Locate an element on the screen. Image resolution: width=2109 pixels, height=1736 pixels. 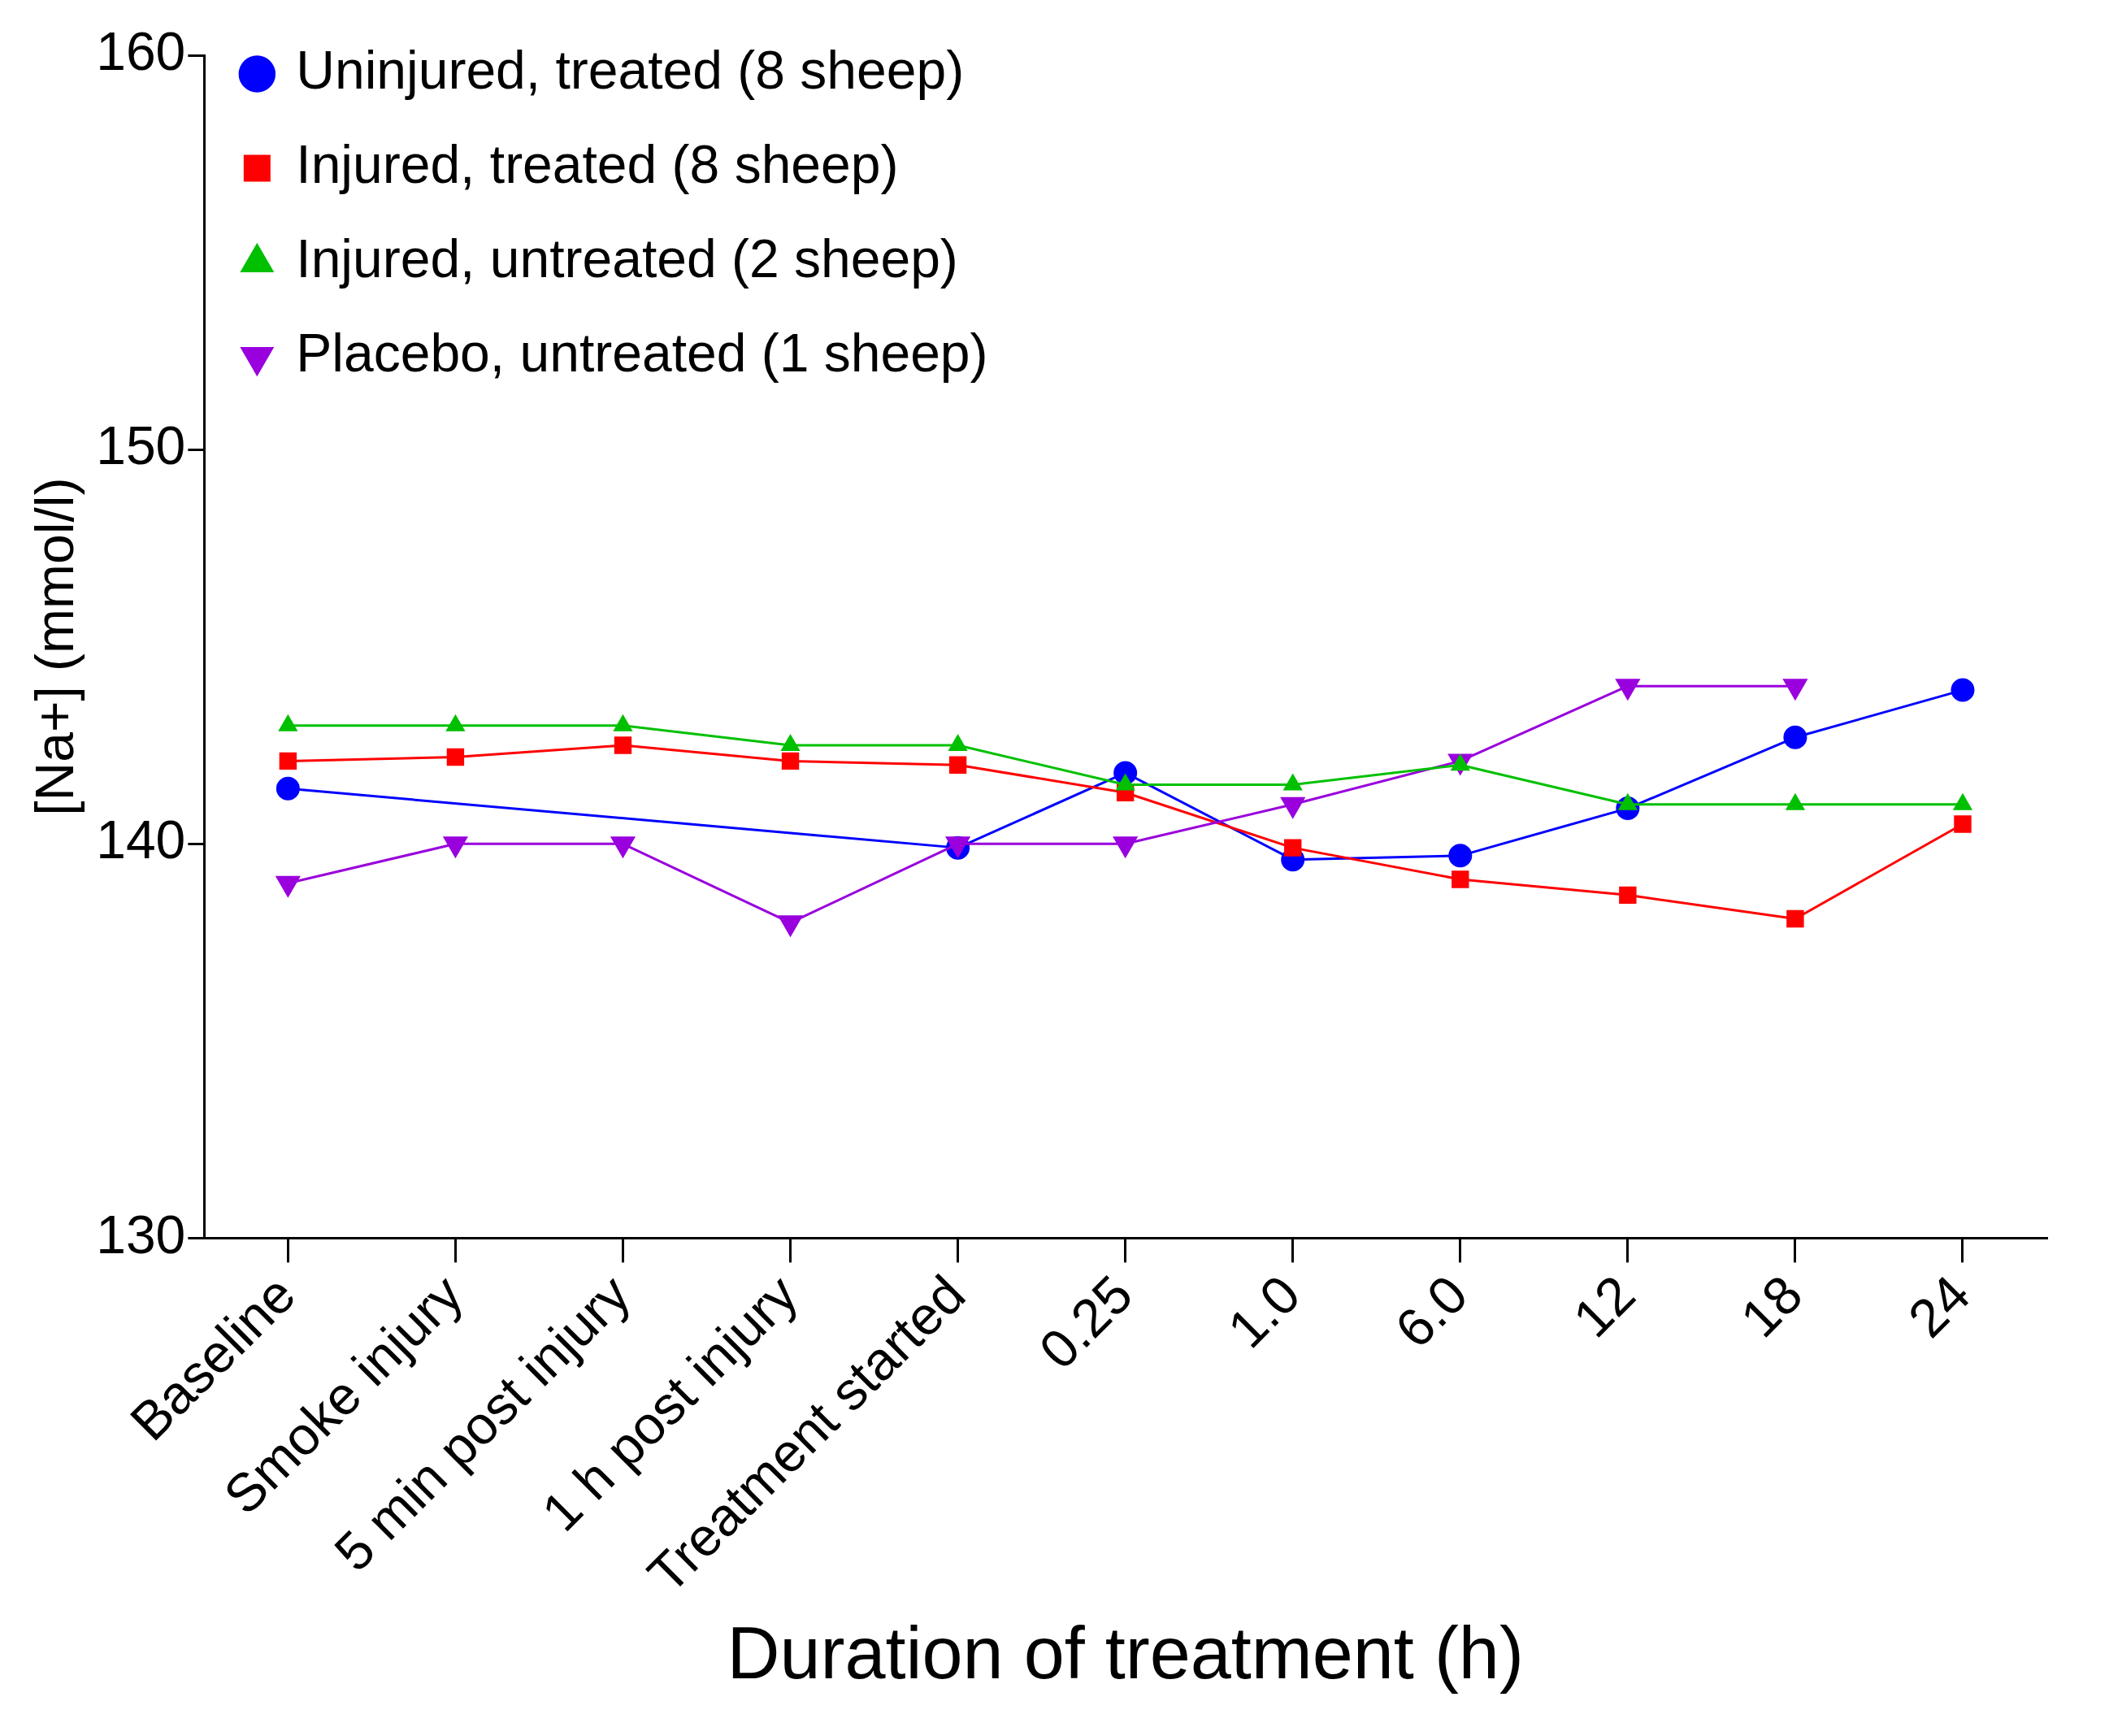
y-axis-title: [Na+] (mmol/l) is located at coordinates (54, 646).